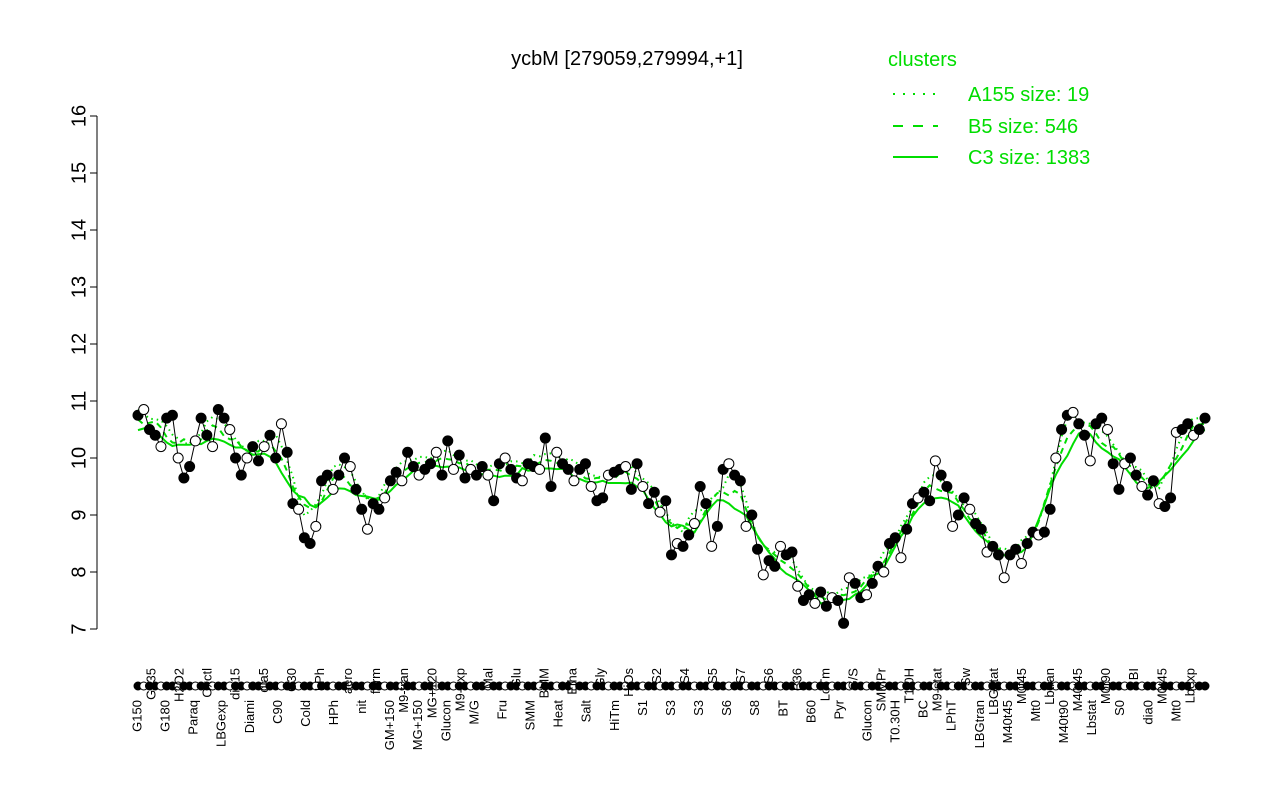  What do you see at coordinates (895, 721) in the screenshot?
I see `x-tick-label: T0.30H` at bounding box center [895, 721].